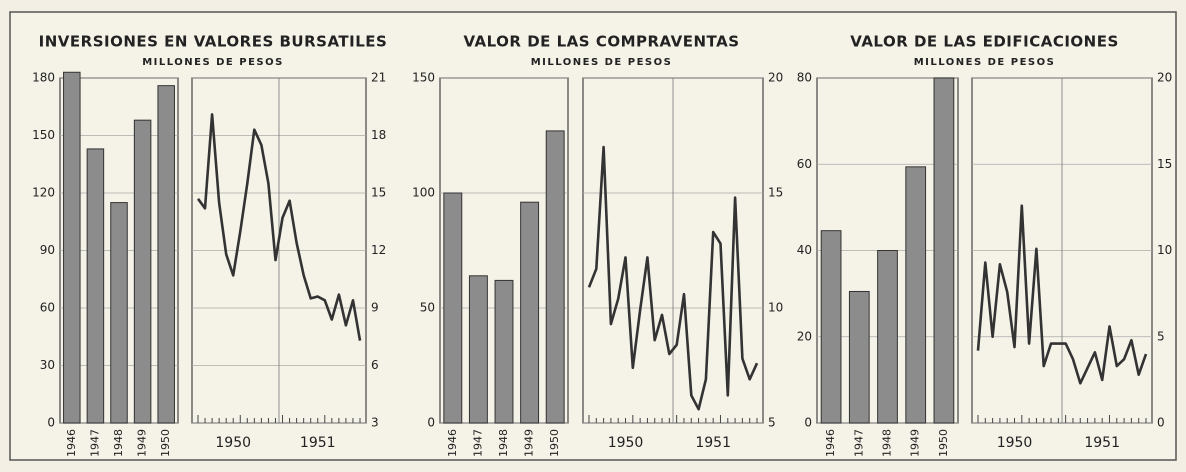 The image size is (1186, 472). Describe the element at coordinates (375, 365) in the screenshot. I see `y-tick-label: 6` at that location.